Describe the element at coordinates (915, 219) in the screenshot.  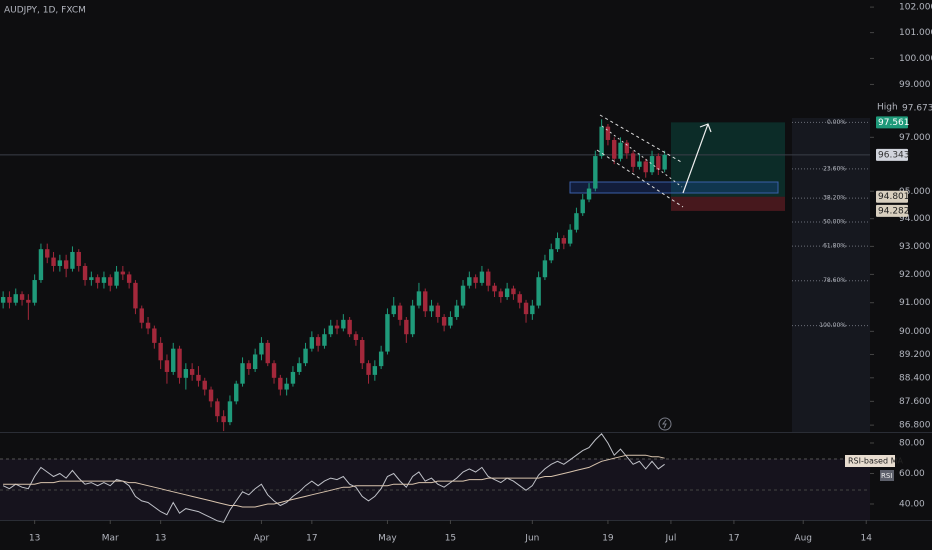
I see `y-tick-label: 94.000` at that location.